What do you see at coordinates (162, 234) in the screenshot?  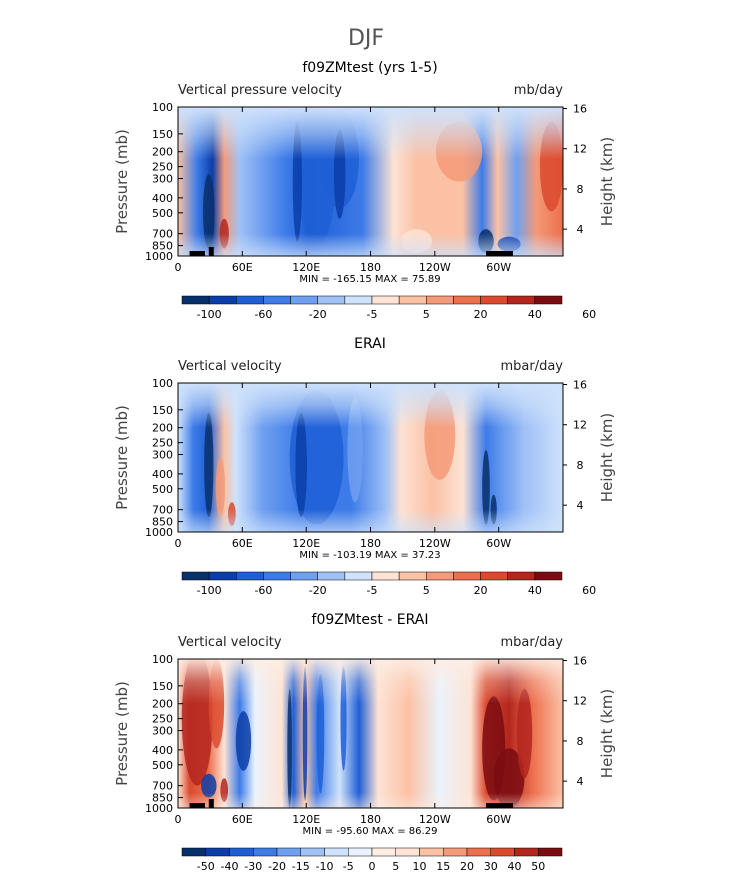 I see `y-tick-label: 700` at bounding box center [162, 234].